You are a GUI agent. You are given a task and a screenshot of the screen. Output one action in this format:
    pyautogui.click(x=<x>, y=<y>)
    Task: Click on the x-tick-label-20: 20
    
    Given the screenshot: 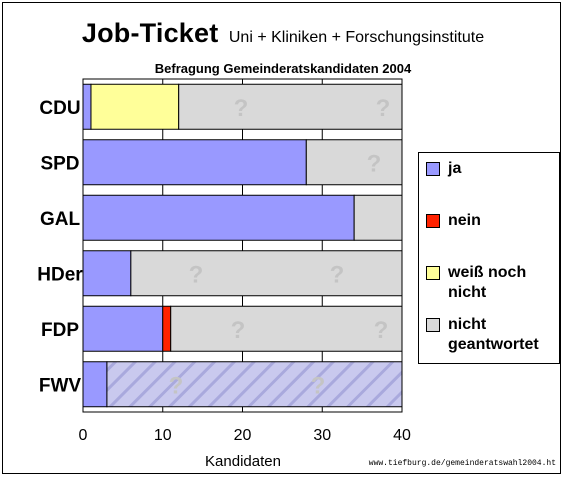 What is the action you would take?
    pyautogui.click(x=243, y=435)
    